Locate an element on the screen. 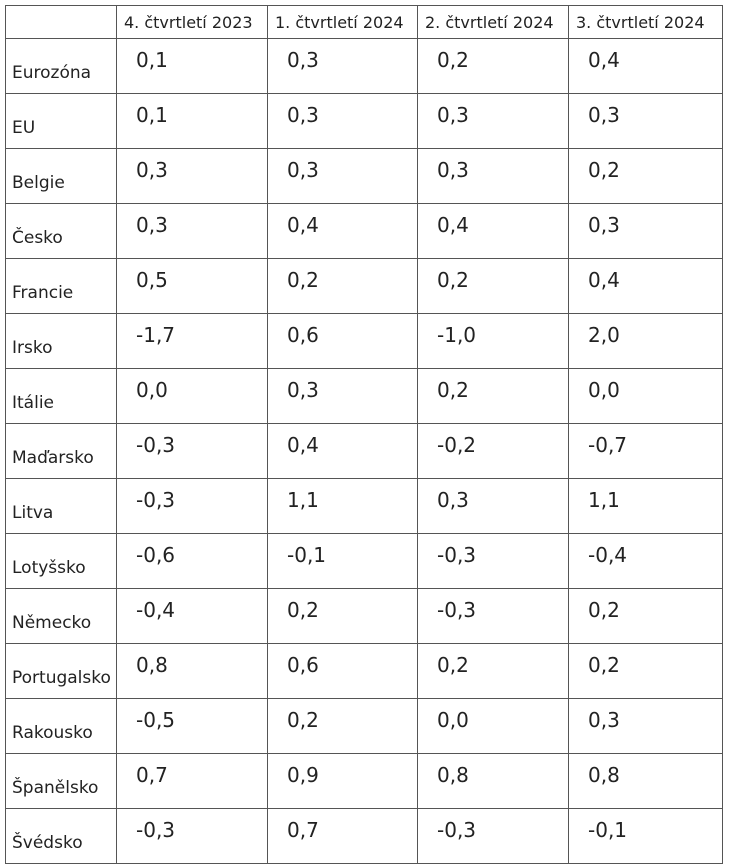 The image size is (730, 864). row-label: Česko is located at coordinates (61, 231).